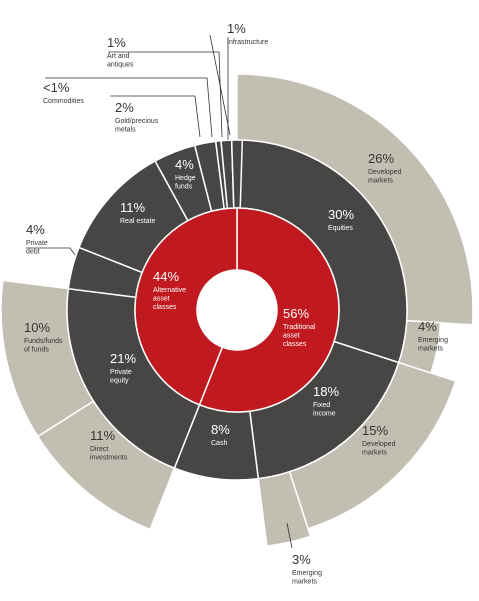  What do you see at coordinates (291, 336) in the screenshot?
I see `name-label-inner-traditional-asset-classes-line-2: asset` at bounding box center [291, 336].